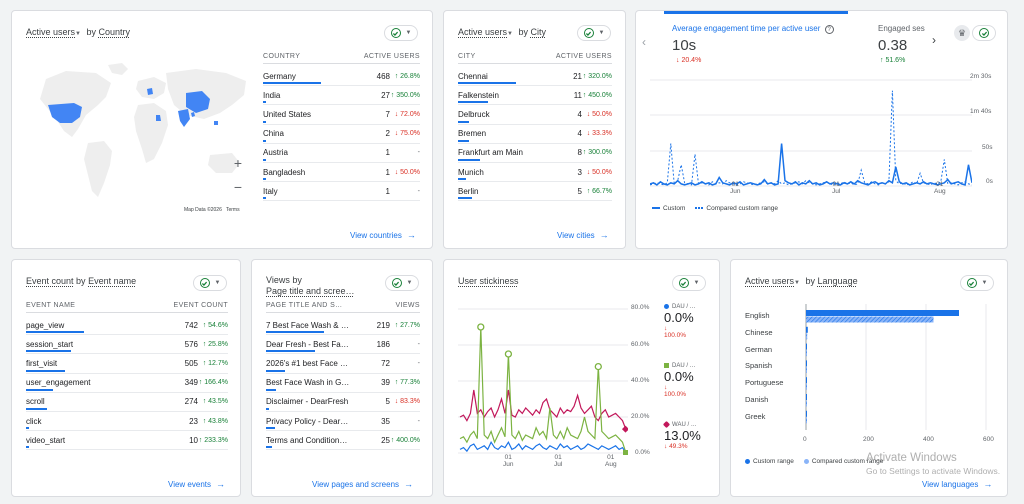 This screenshot has height=504, width=1024. What do you see at coordinates (343, 383) in the screenshot?
I see `table-row: Best Face Wash in G… 39 ↑ 77.3%` at bounding box center [343, 383].